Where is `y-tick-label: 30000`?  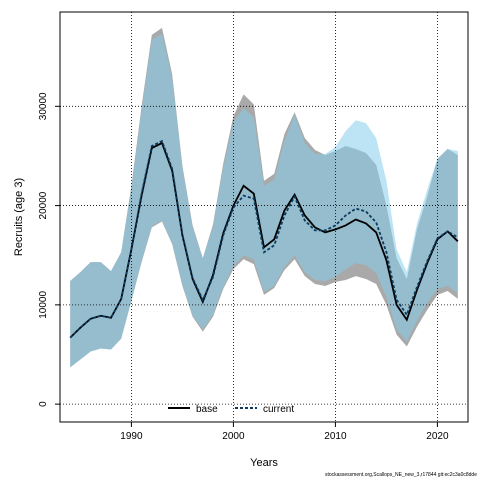 y-tick-label: 30000 is located at coordinates (43, 106).